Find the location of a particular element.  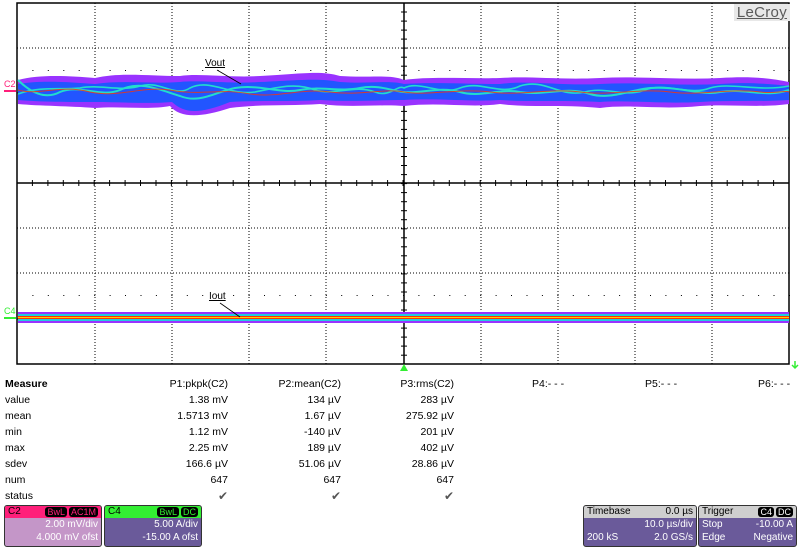

p2-status-check-icon: ✔ is located at coordinates (335, 496).